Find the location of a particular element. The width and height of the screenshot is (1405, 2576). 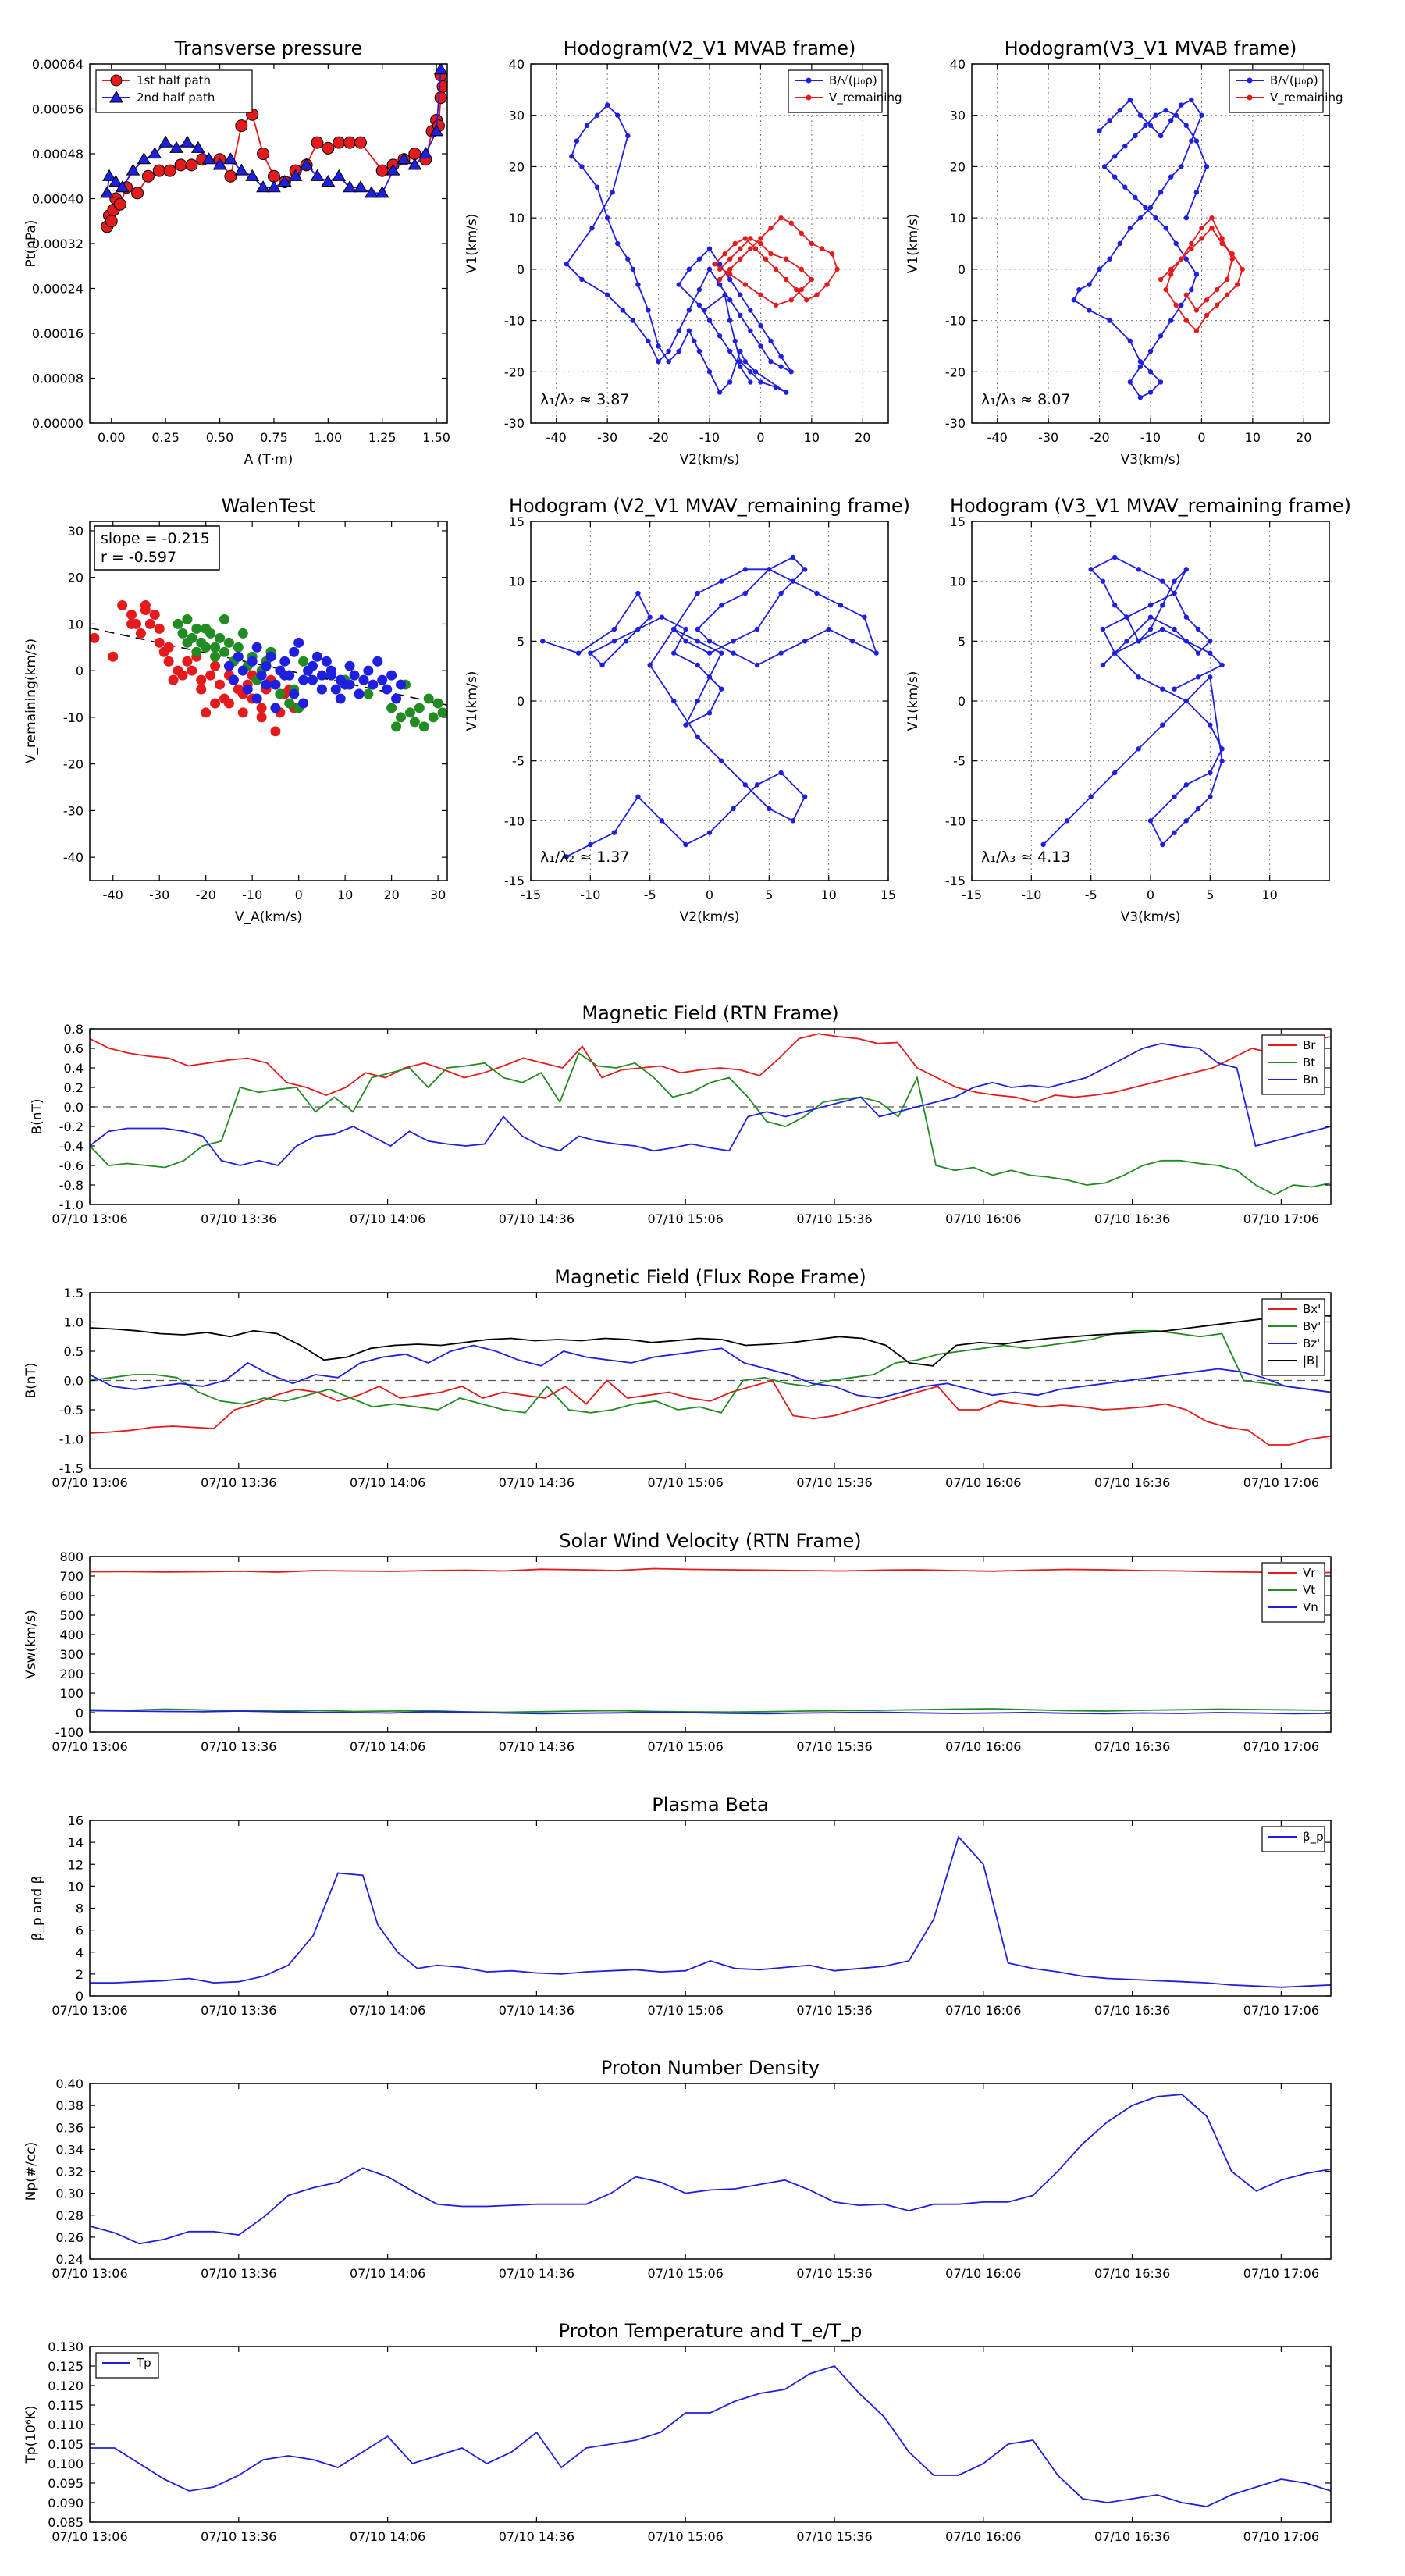

x-tick-label: 07/10 13:06 is located at coordinates (90, 2536).